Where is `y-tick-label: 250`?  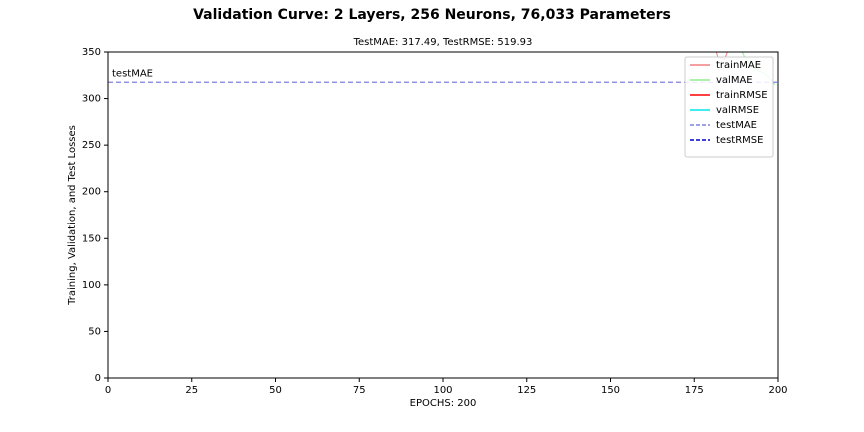
y-tick-label: 250 is located at coordinates (91, 145).